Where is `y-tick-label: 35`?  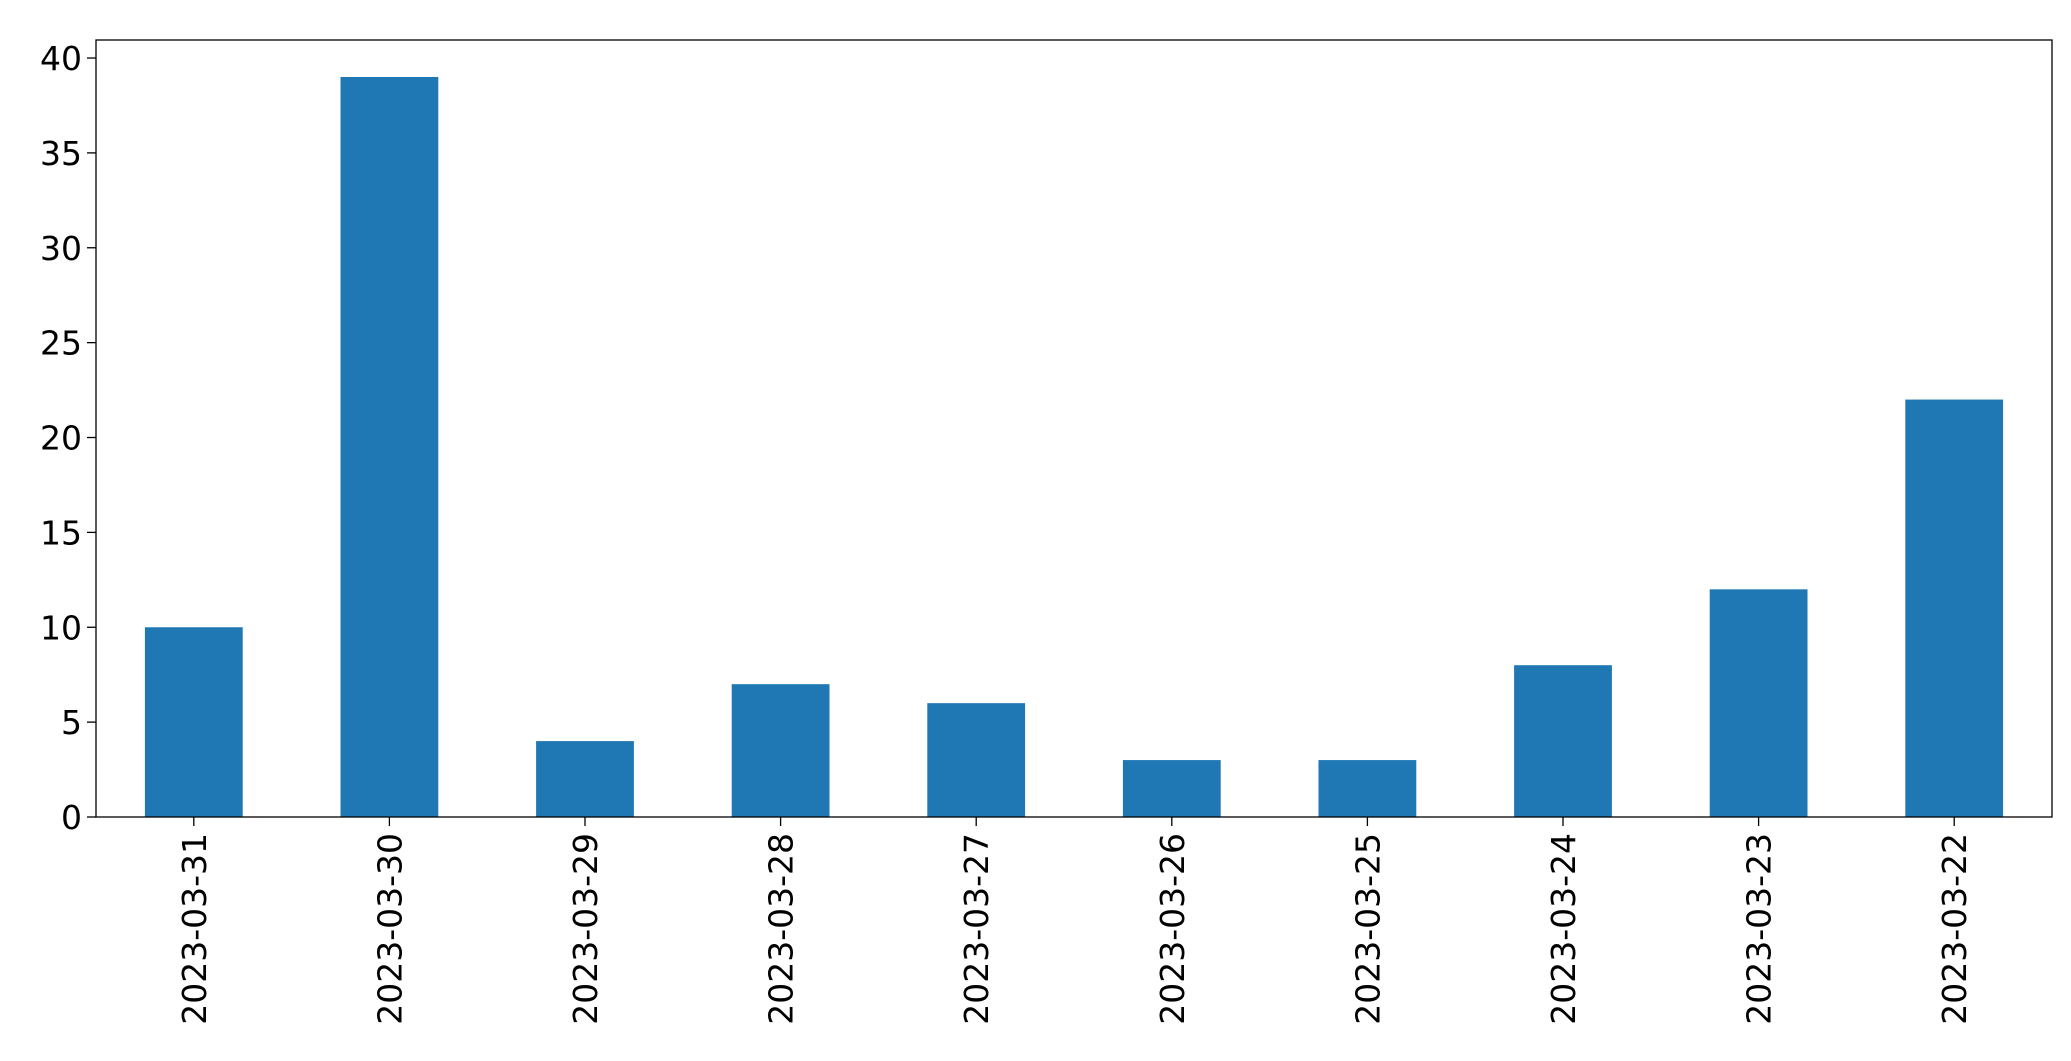 y-tick-label: 35 is located at coordinates (61, 153).